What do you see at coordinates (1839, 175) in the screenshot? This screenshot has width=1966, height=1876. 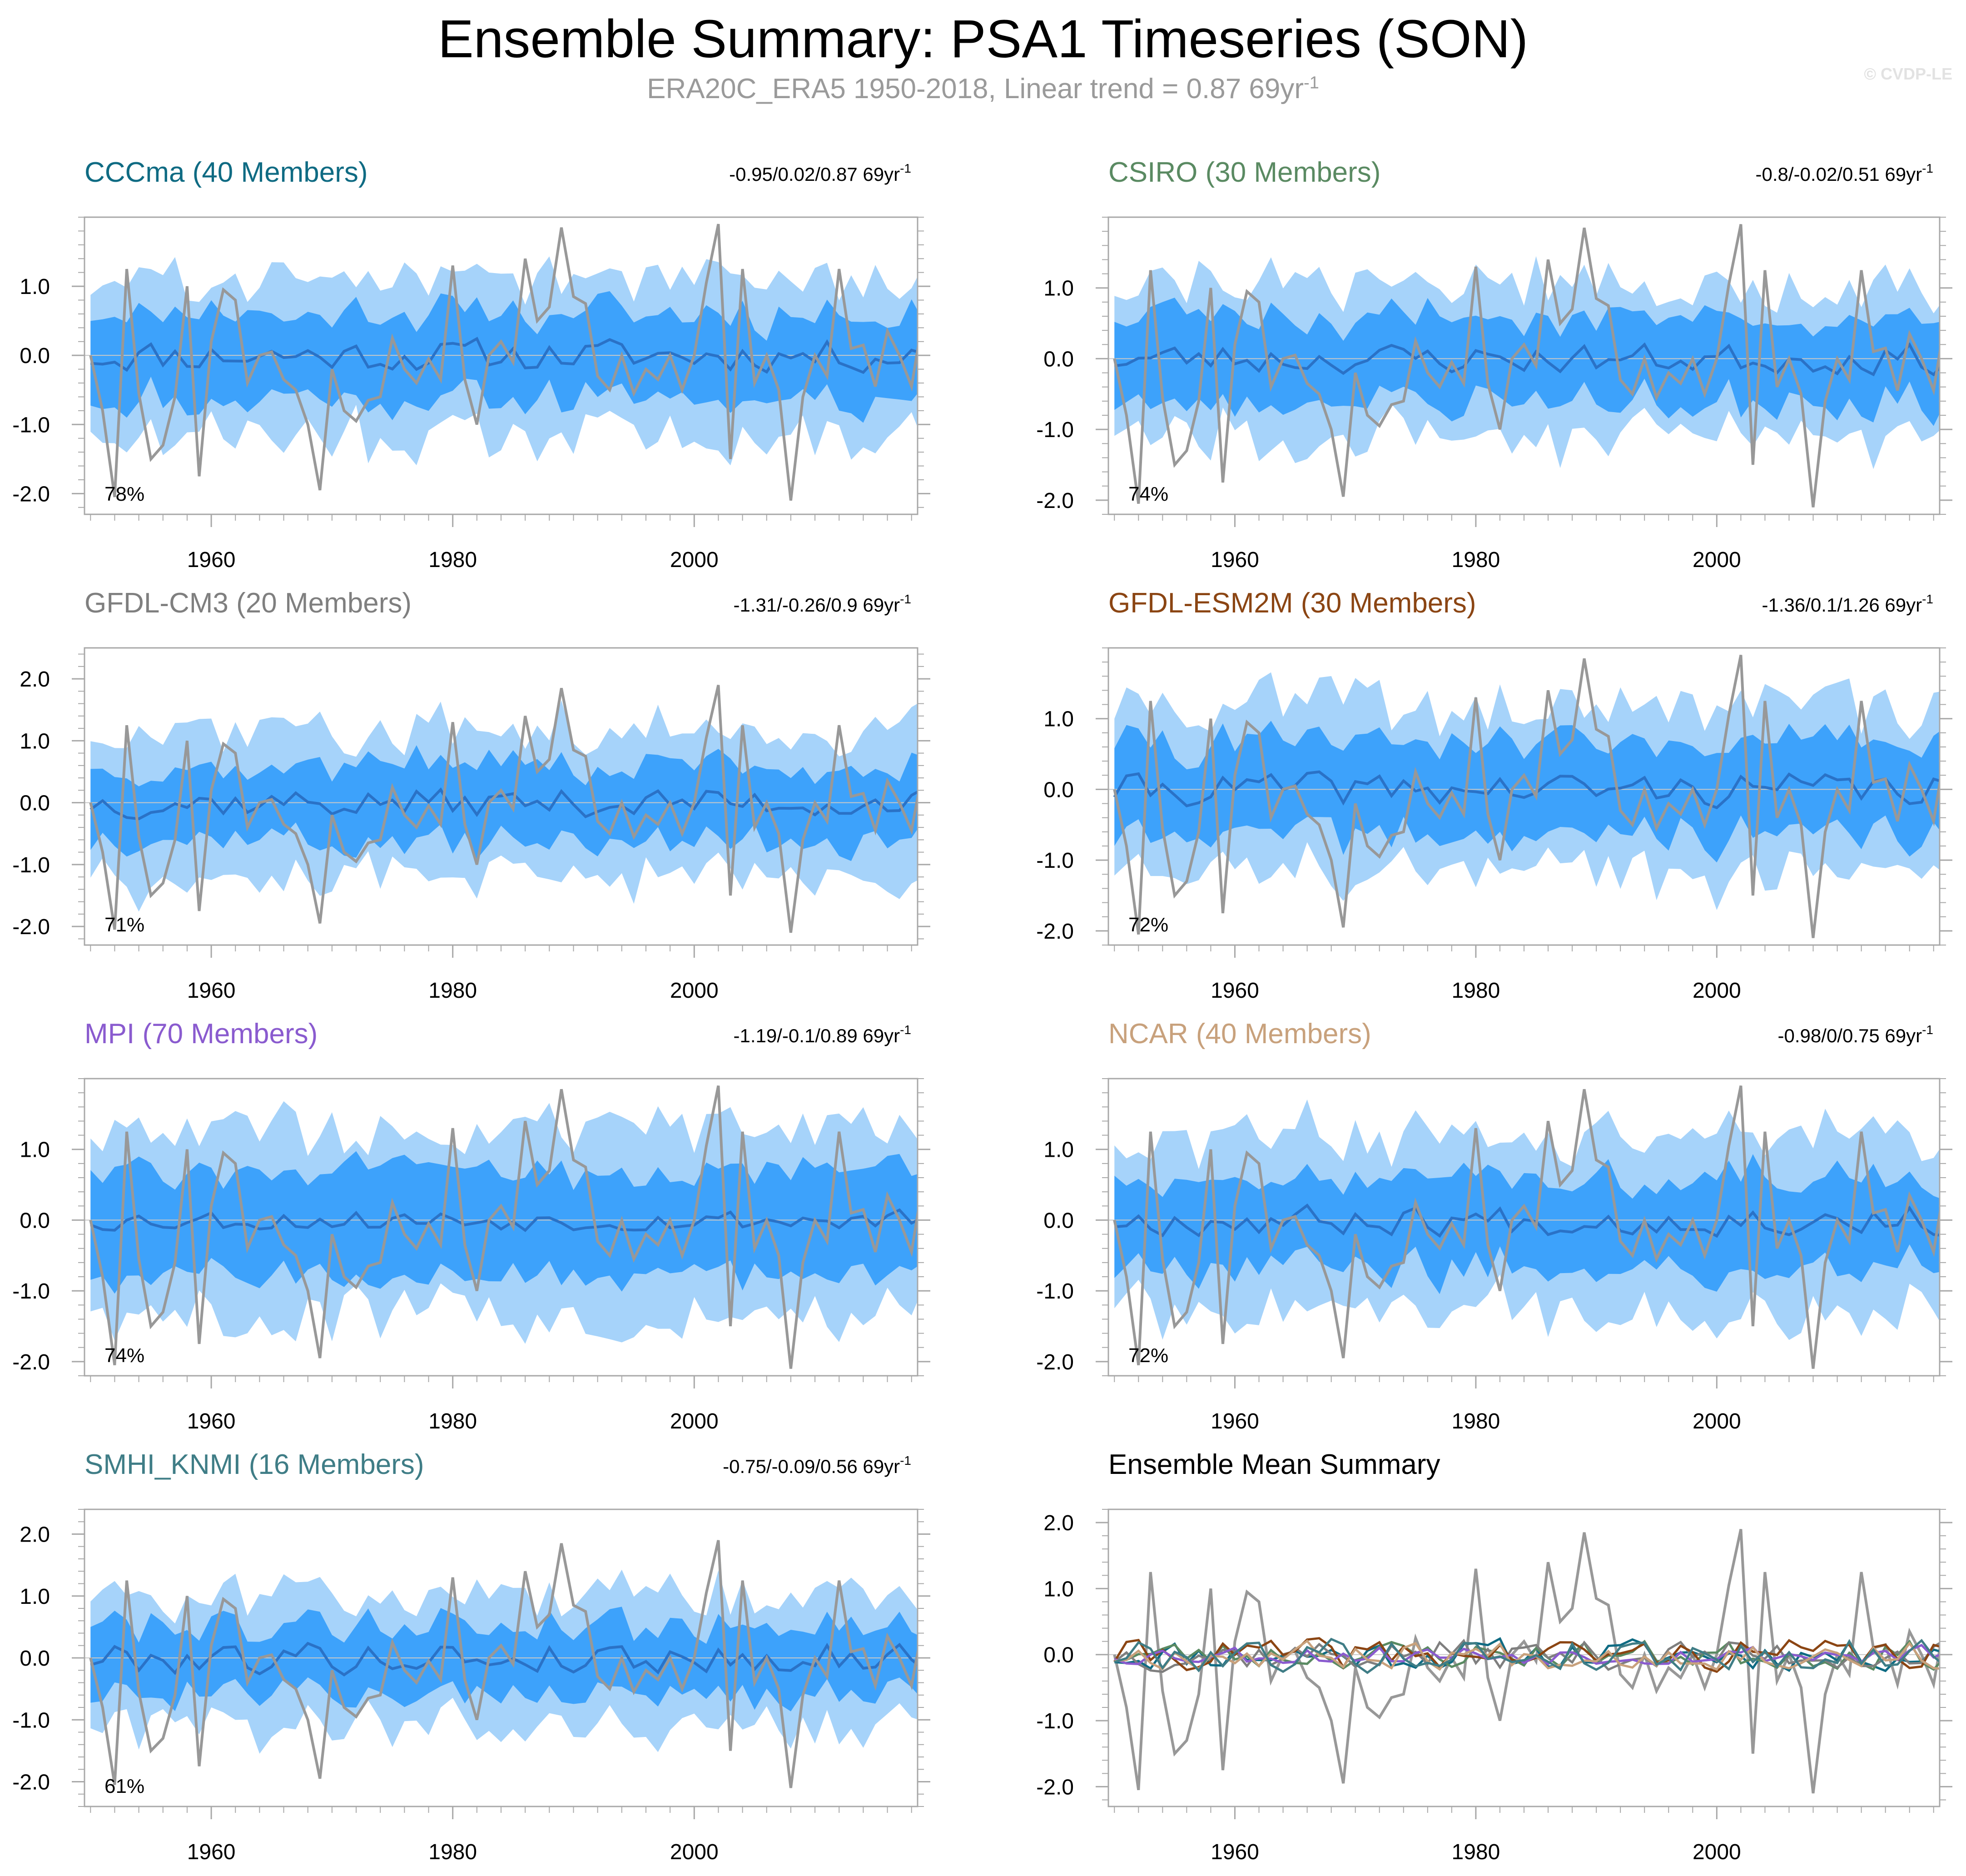 I see `trend-stats-text: -0.8/-0.02/0.51 69yr` at bounding box center [1839, 175].